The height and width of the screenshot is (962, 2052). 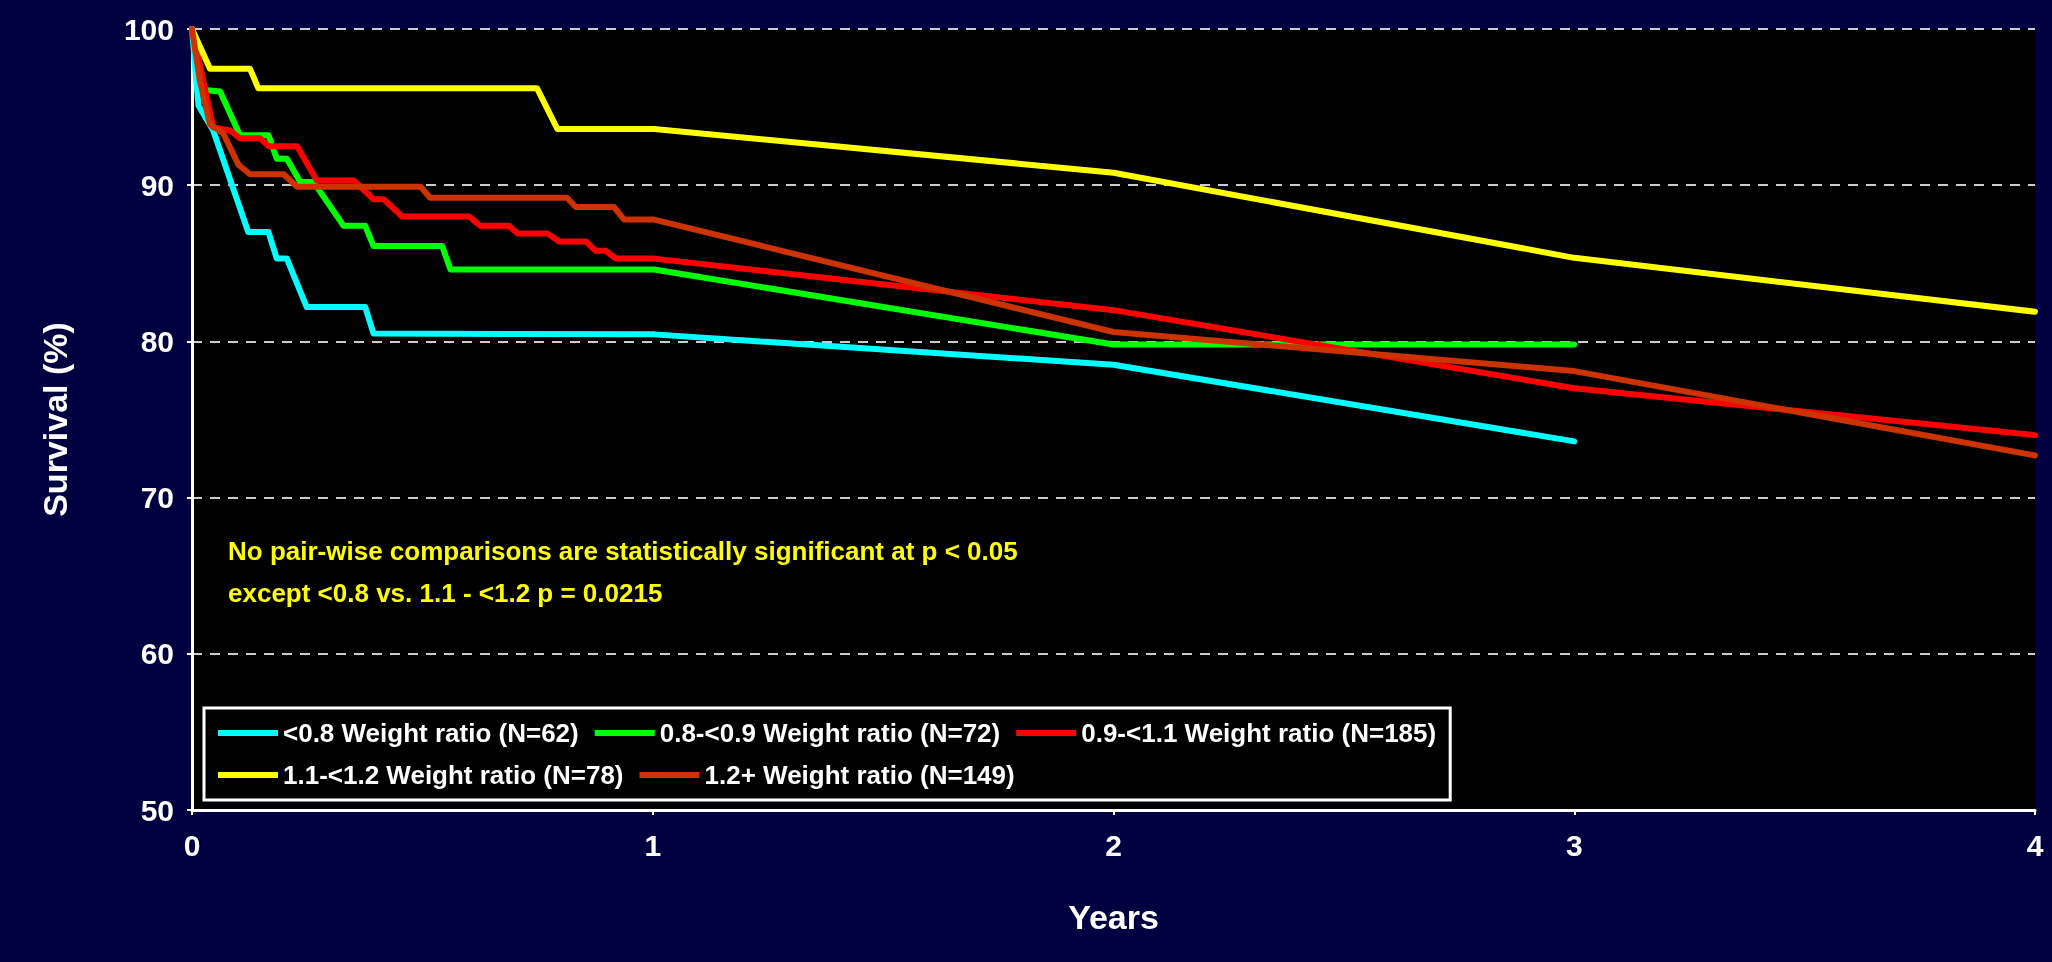 What do you see at coordinates (431, 733) in the screenshot?
I see `legend-label: <0.8 Weight ratio (N=62)` at bounding box center [431, 733].